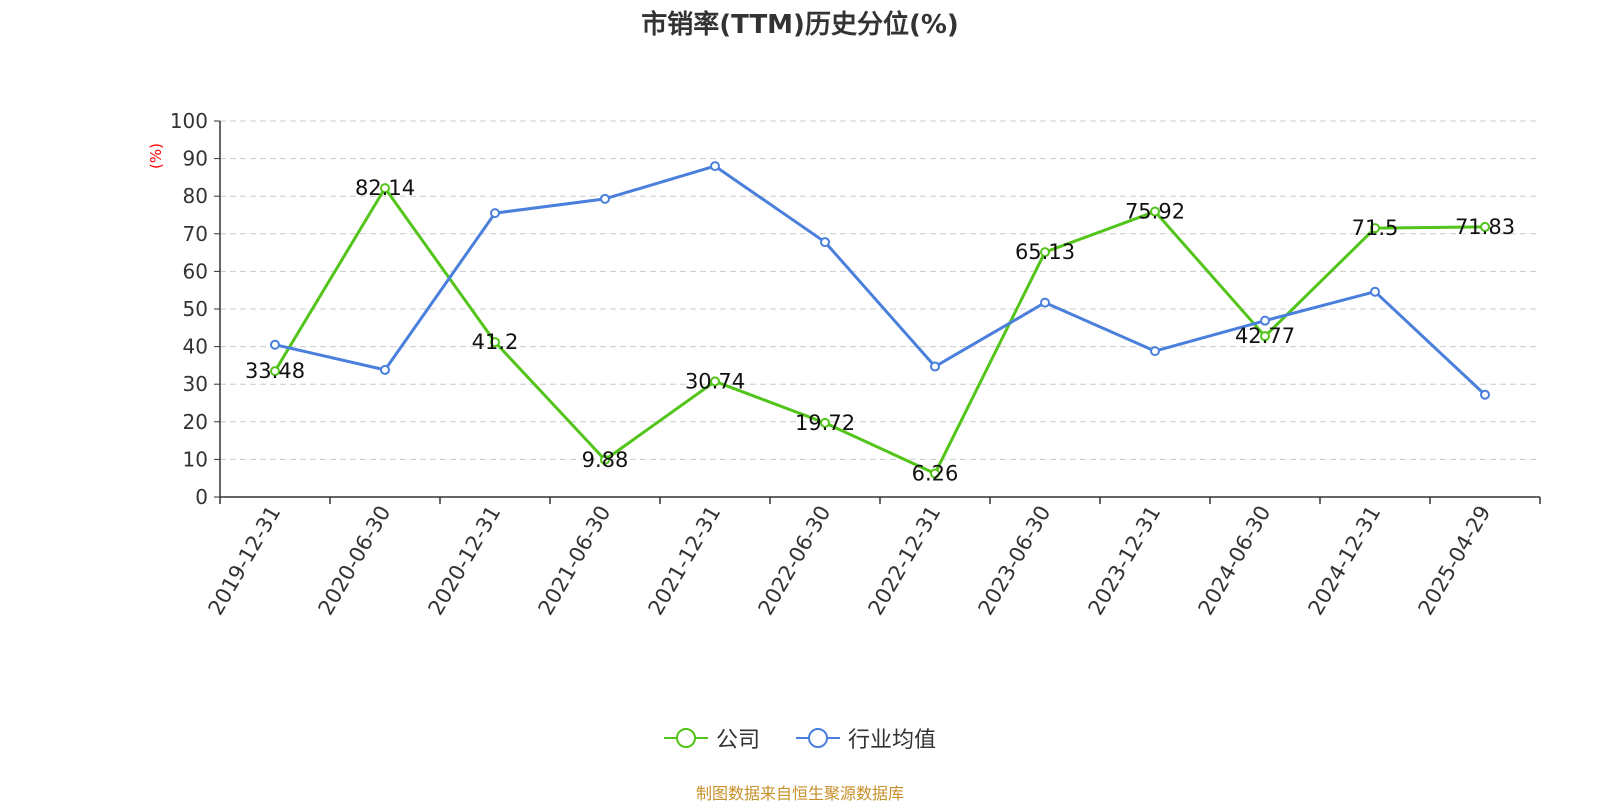 This screenshot has width=1600, height=804. I want to click on x-tick-label: 2020-12-31, so click(465, 561).